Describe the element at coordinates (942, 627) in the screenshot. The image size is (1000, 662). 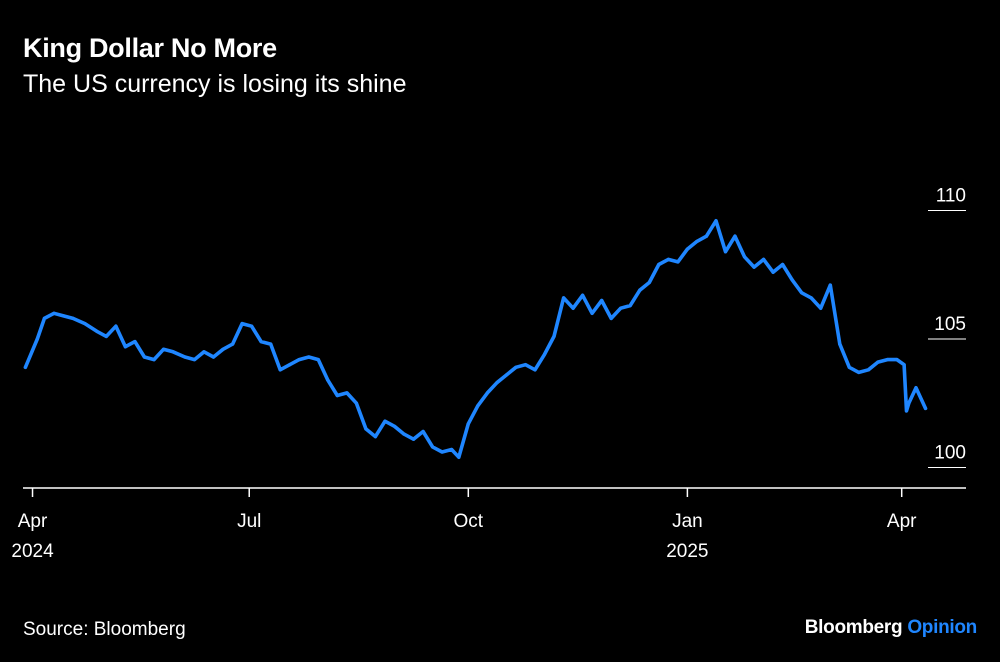
I see `brand-accent: Opinion` at that location.